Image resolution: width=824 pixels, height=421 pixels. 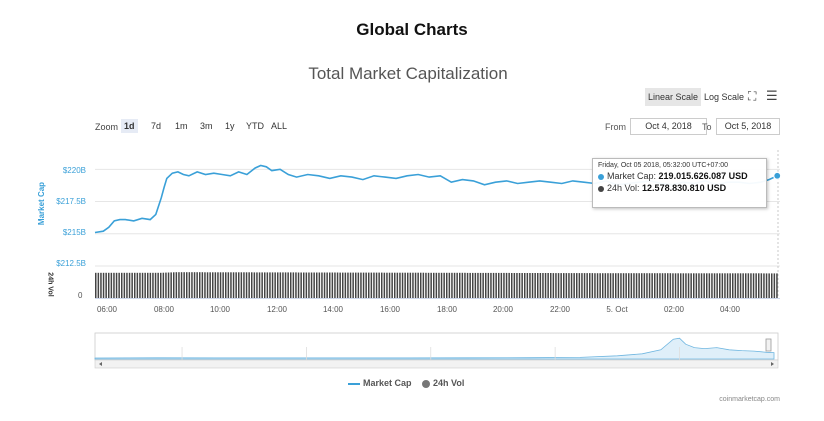 I want to click on zoom-ytd-button: YTD, so click(x=255, y=126).